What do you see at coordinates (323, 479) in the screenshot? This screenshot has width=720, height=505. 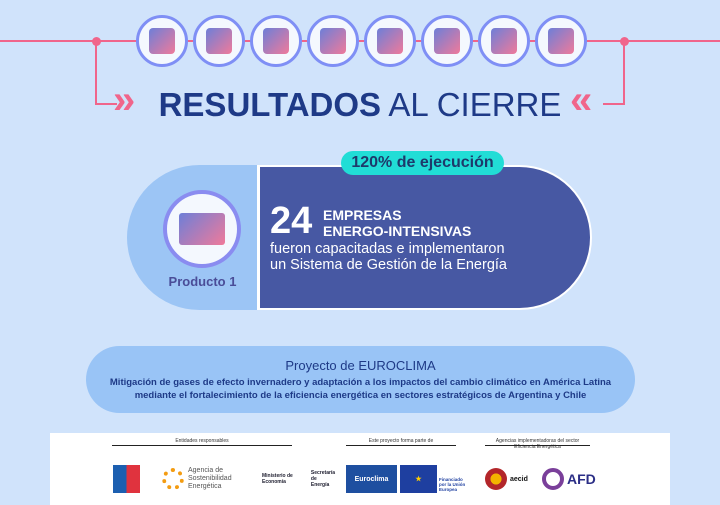 I see `secretaria-logo: Secretaría de Energía` at bounding box center [323, 479].